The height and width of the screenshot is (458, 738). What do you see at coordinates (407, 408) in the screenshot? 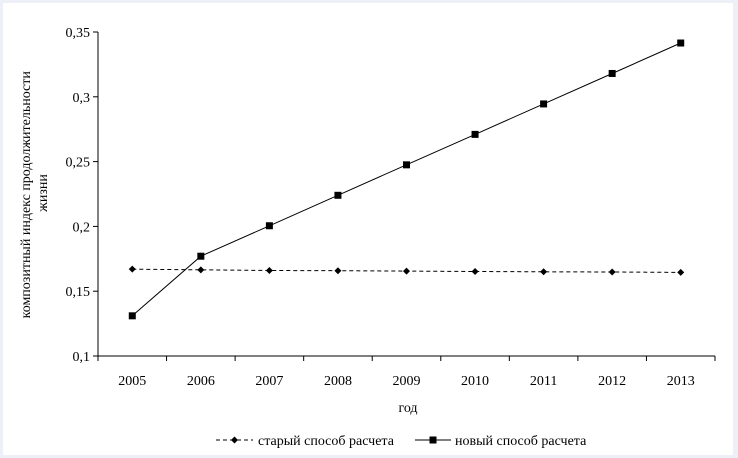
I see `x-axis-title: год` at bounding box center [407, 408].